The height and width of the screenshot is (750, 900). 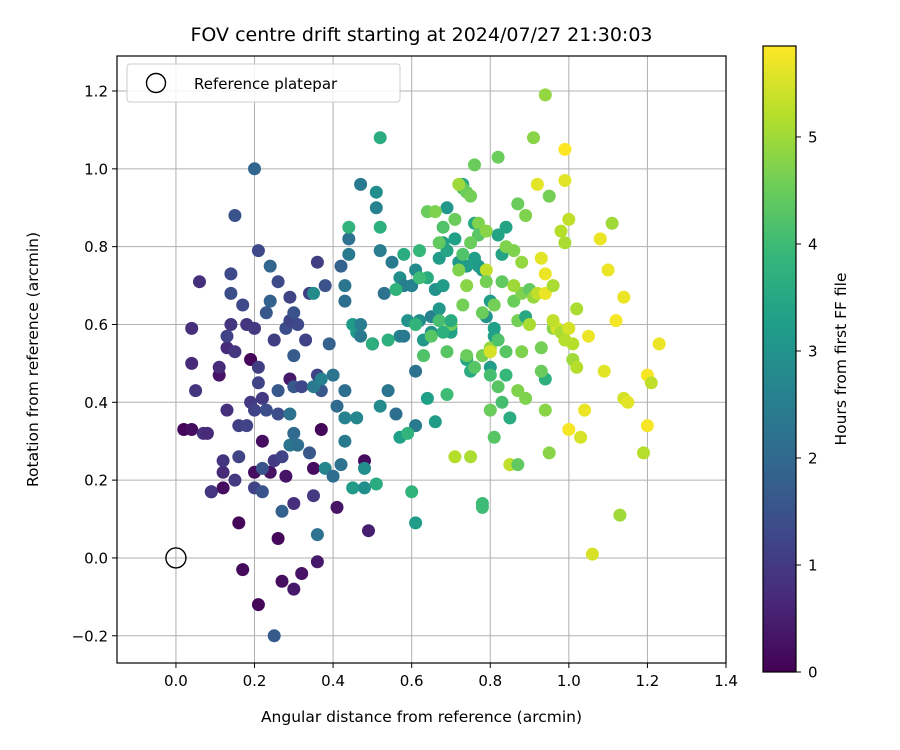 What do you see at coordinates (412, 681) in the screenshot?
I see `x-tick-label: 0.6` at bounding box center [412, 681].